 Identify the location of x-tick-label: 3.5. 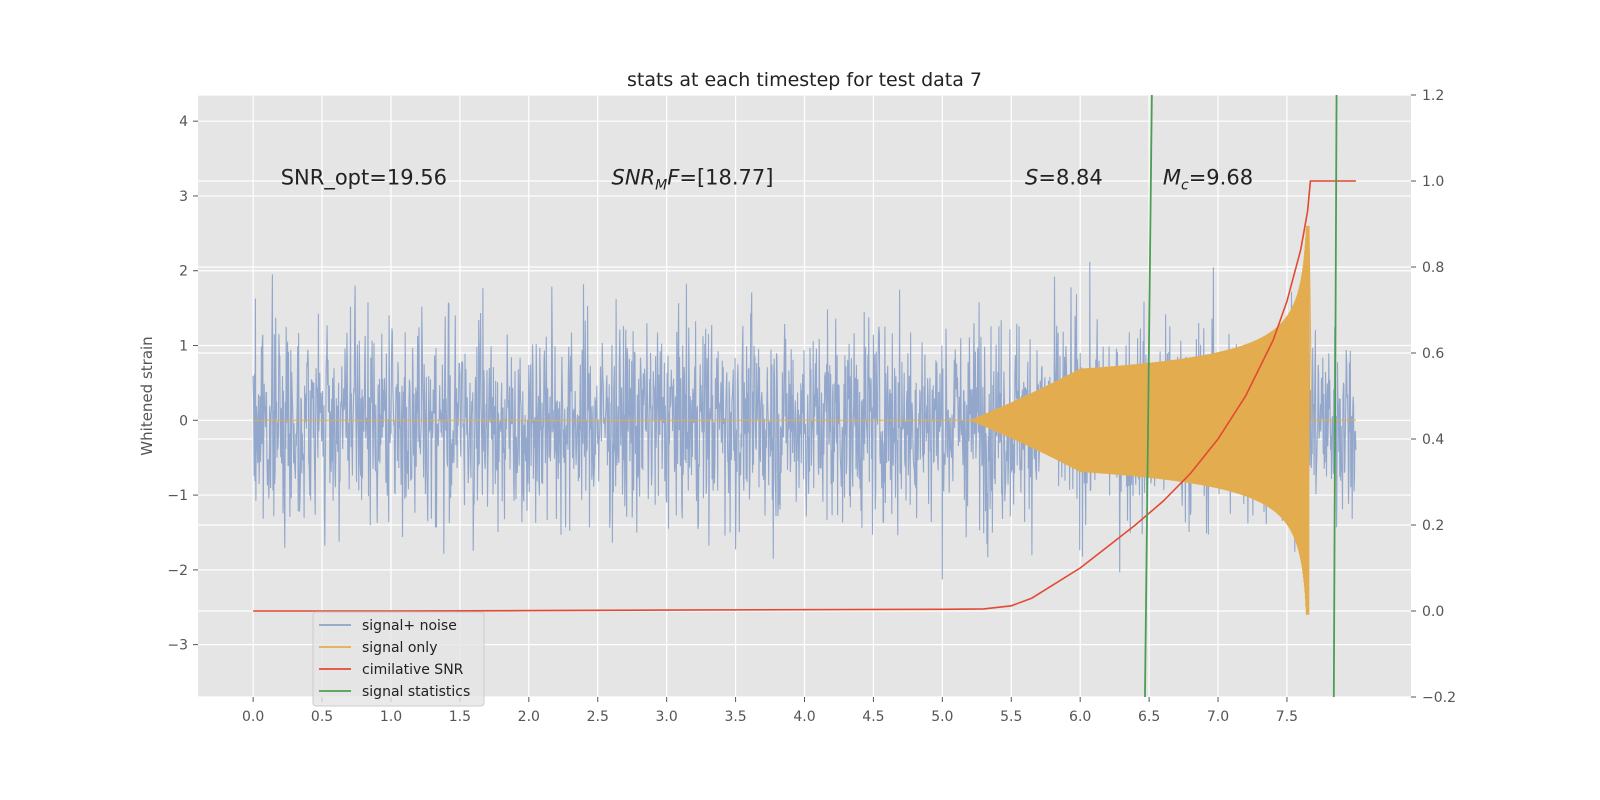
(735, 717).